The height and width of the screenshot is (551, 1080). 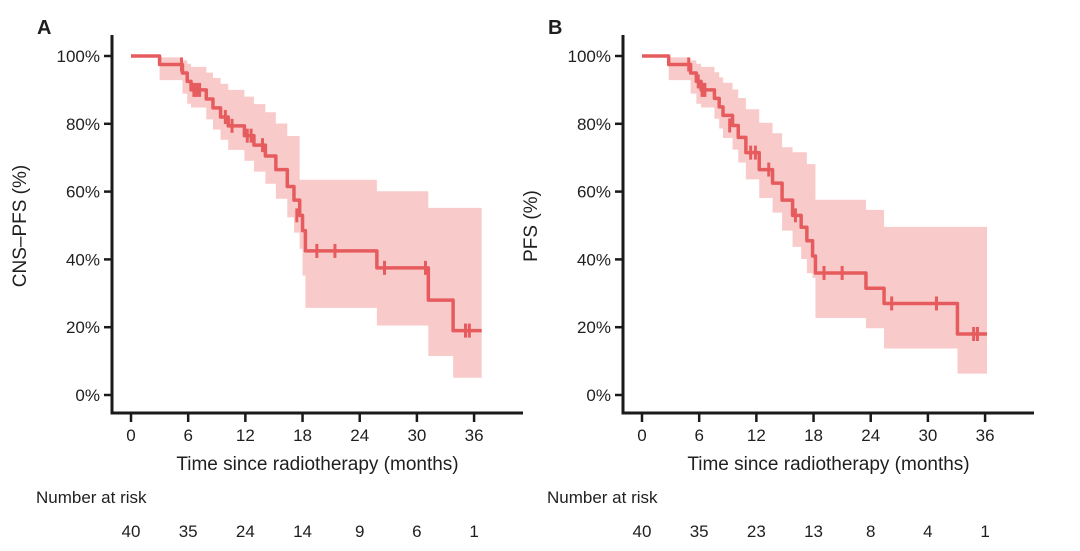 I want to click on panel-letter: B, so click(x=555, y=28).